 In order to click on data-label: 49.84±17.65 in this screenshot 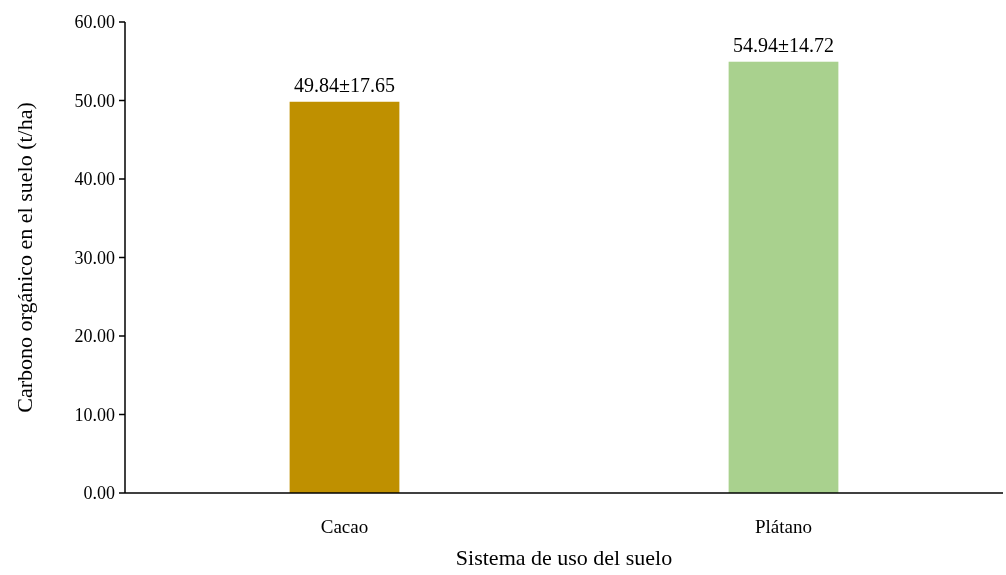, I will do `click(344, 84)`.